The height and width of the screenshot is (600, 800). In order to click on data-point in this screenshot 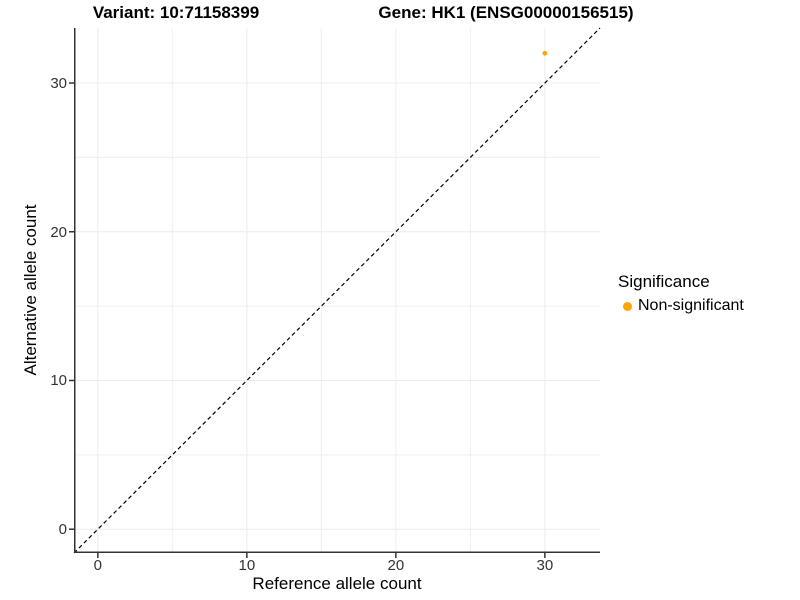, I will do `click(545, 53)`.